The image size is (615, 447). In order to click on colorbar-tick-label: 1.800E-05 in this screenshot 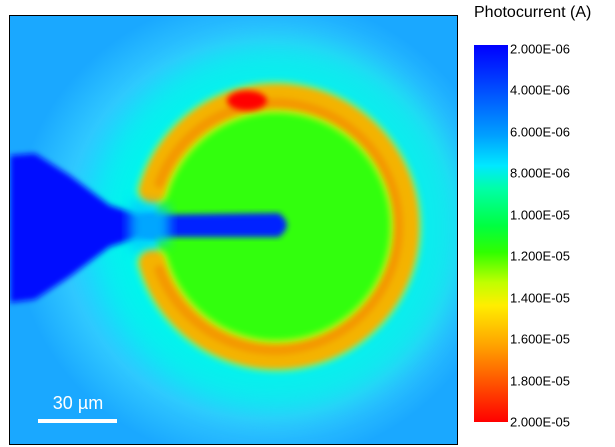, I will do `click(540, 381)`.